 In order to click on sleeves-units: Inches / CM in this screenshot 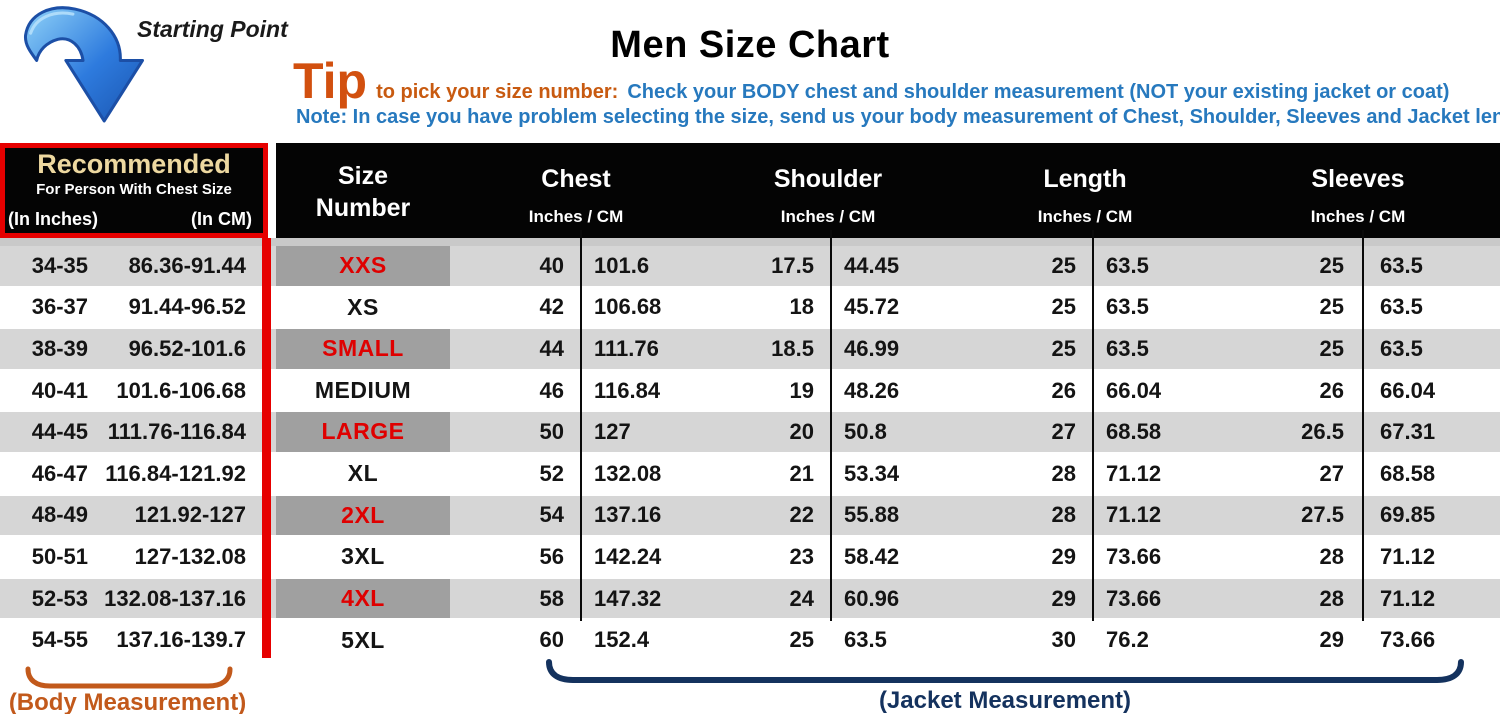, I will do `click(1358, 216)`.